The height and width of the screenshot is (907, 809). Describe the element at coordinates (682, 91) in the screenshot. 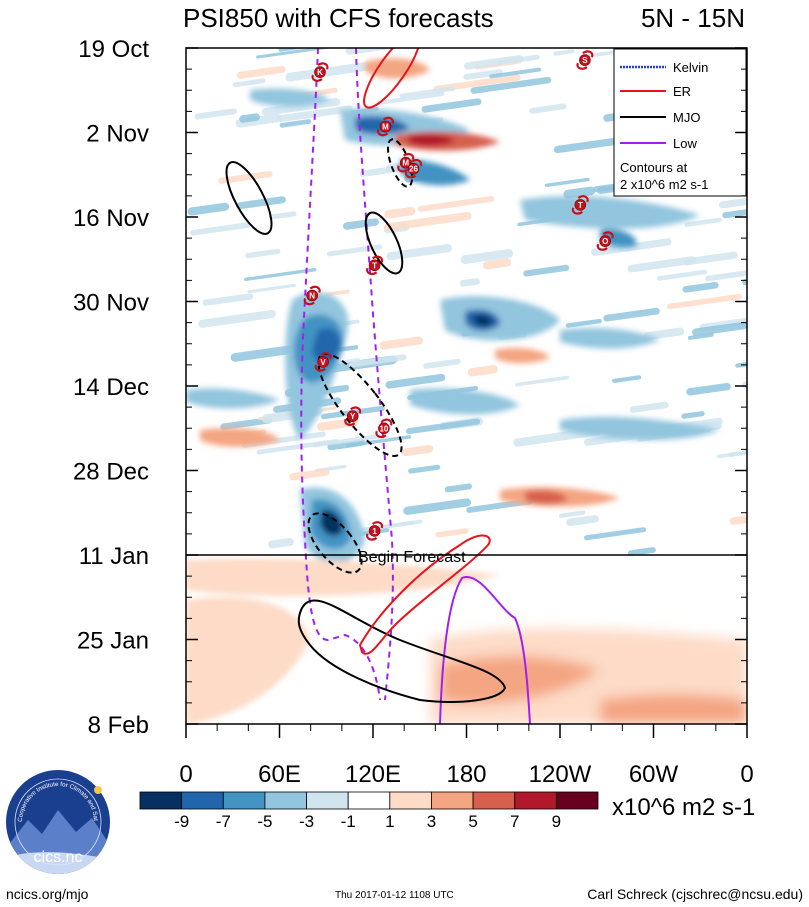

I see `legend-er: ER` at that location.